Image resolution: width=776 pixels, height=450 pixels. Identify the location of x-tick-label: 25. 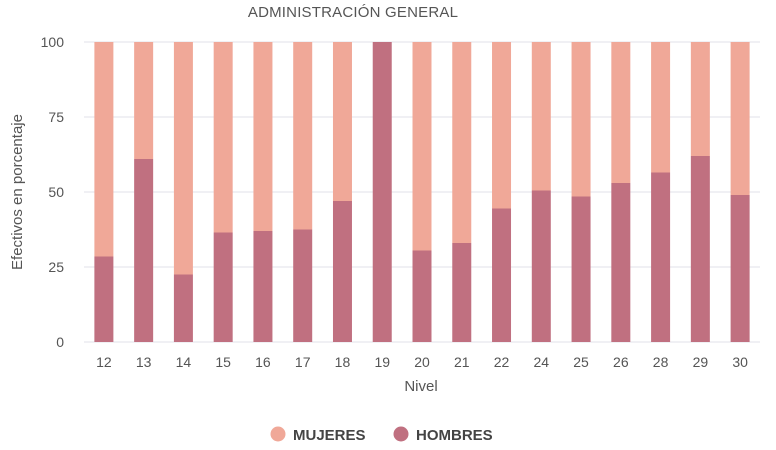
(581, 362).